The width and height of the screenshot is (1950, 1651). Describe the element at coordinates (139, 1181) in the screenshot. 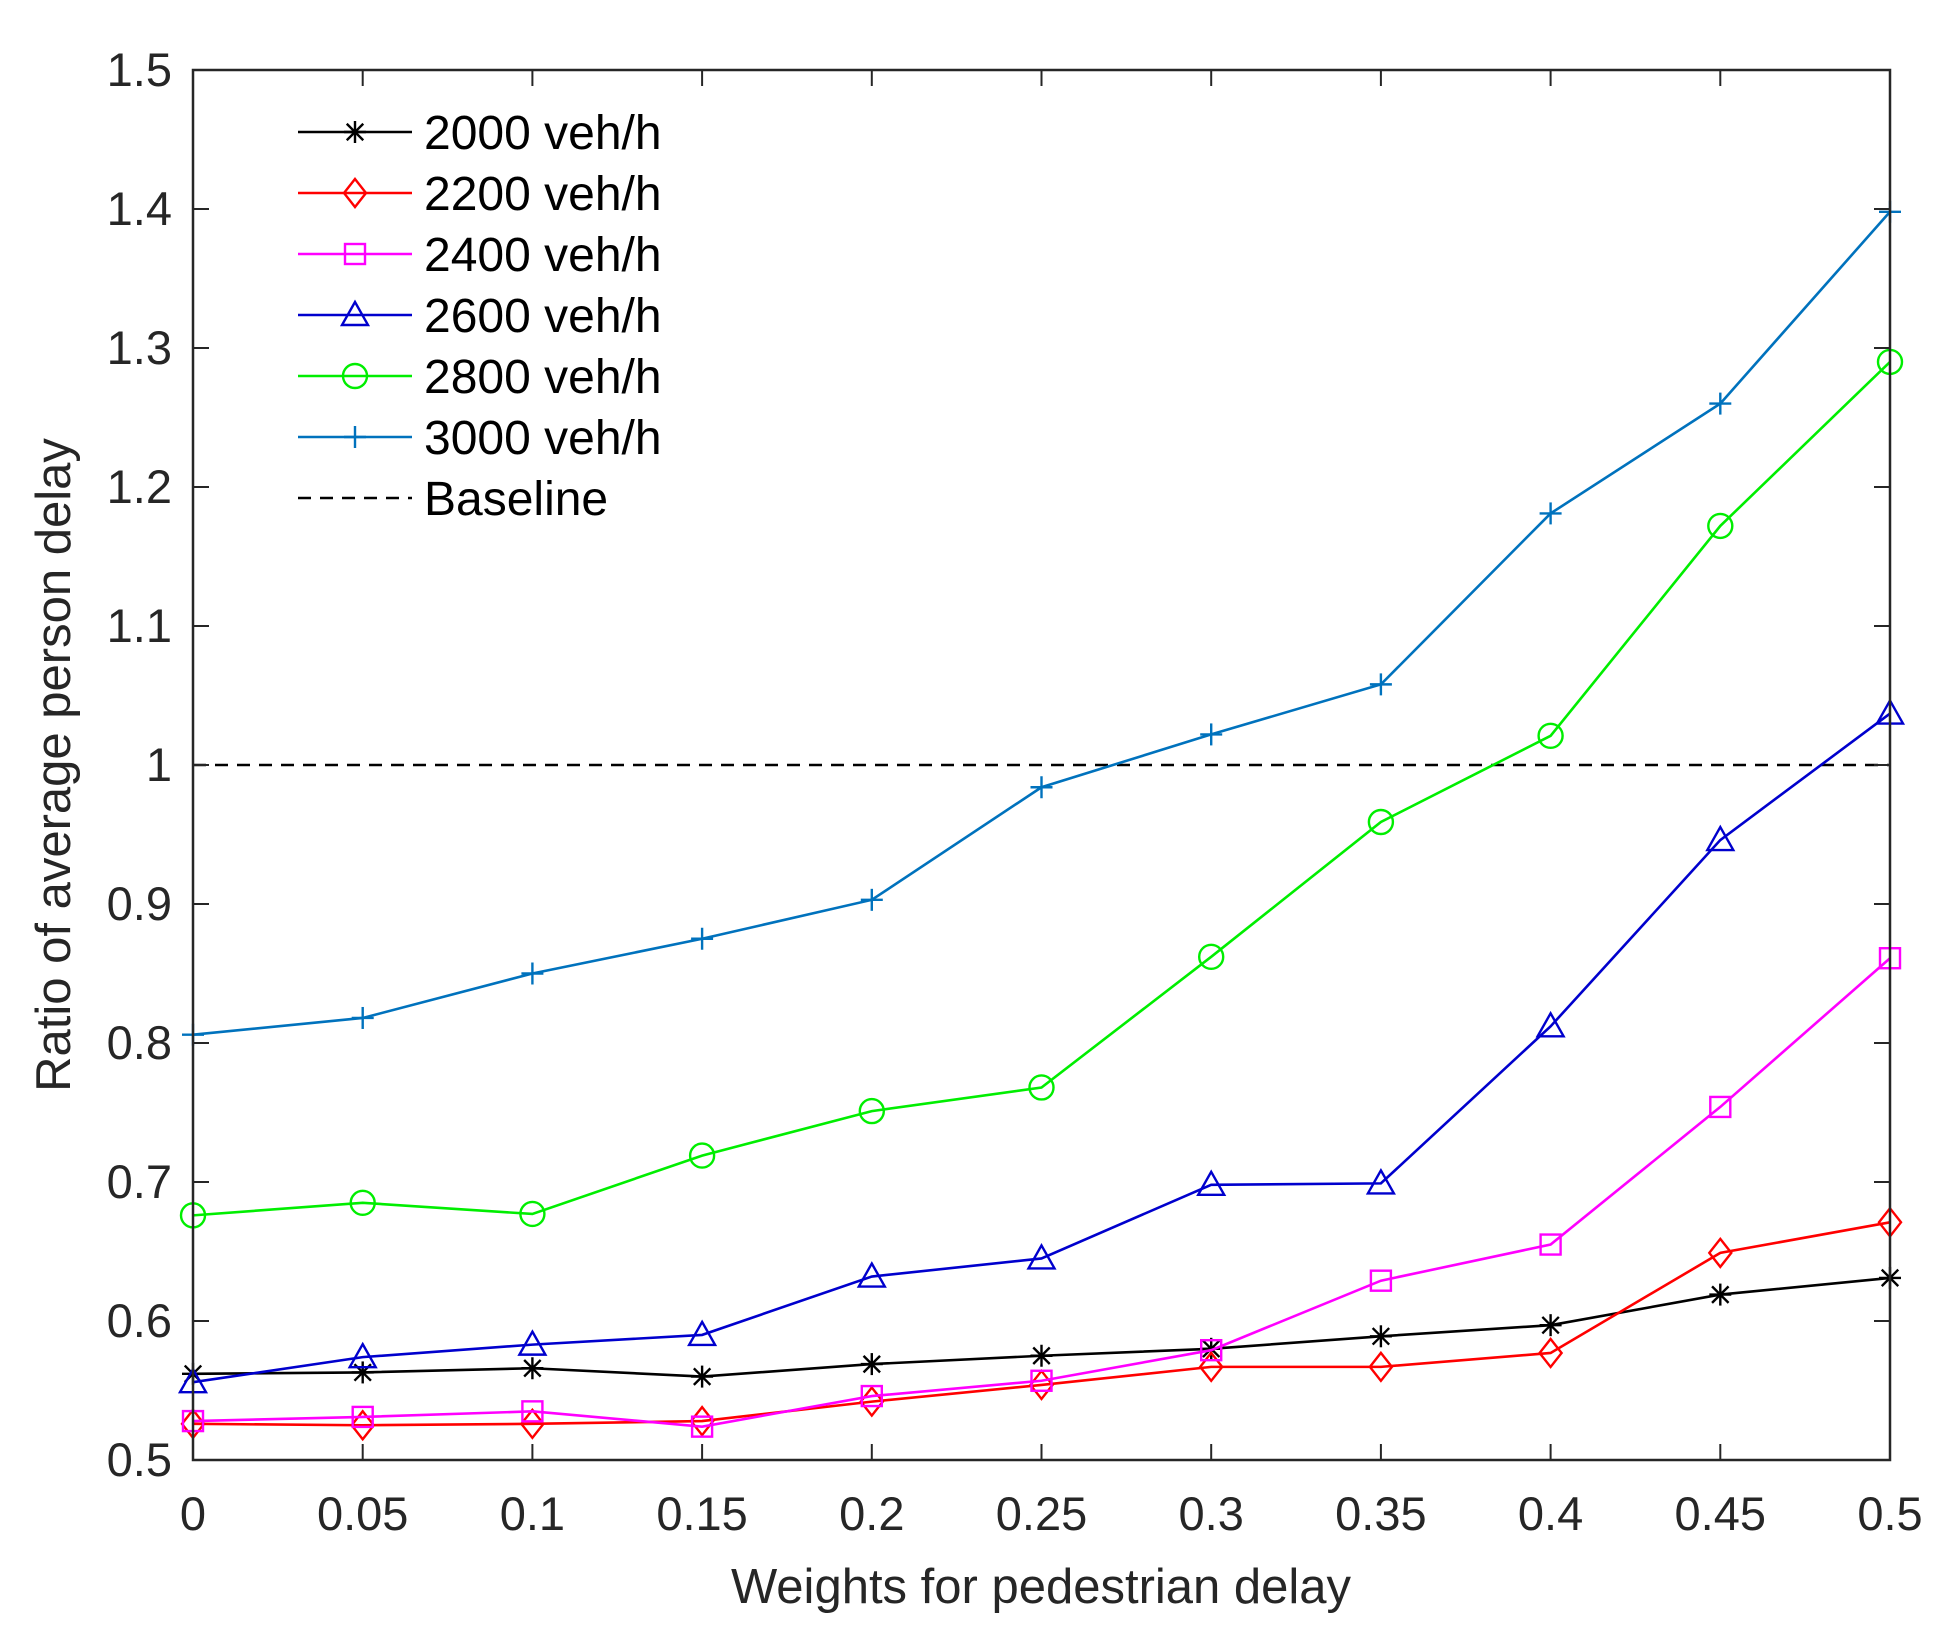

I see `y-tick-label: 0.7` at that location.